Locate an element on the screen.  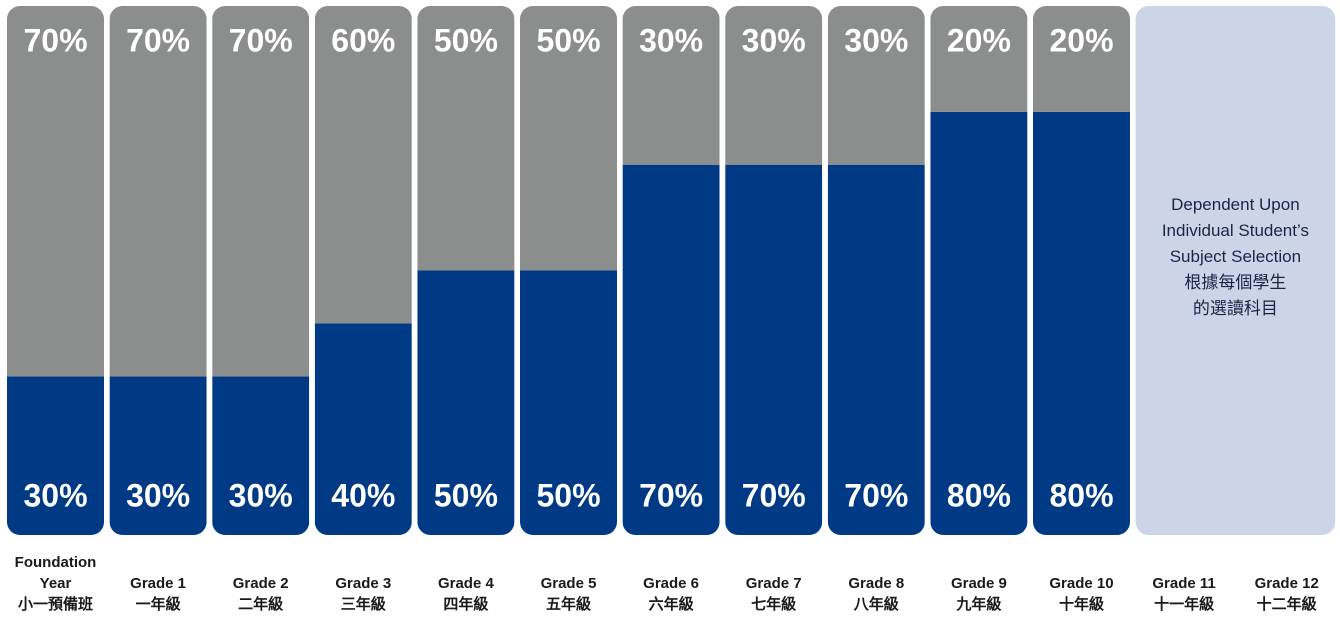
note-panel is located at coordinates (1235, 270).